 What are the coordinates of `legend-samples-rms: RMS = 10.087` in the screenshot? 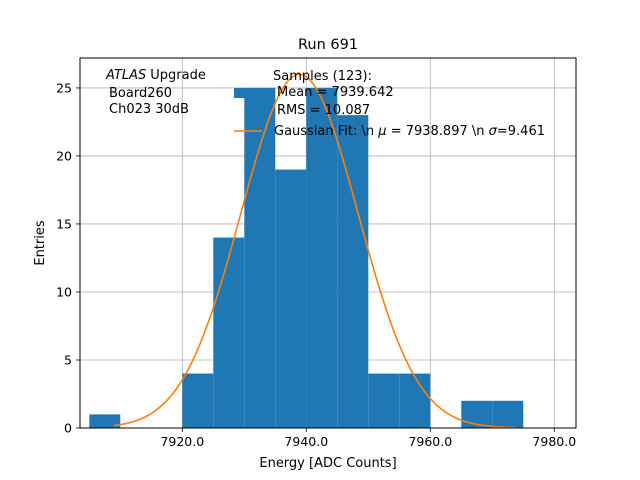 It's located at (323, 110).